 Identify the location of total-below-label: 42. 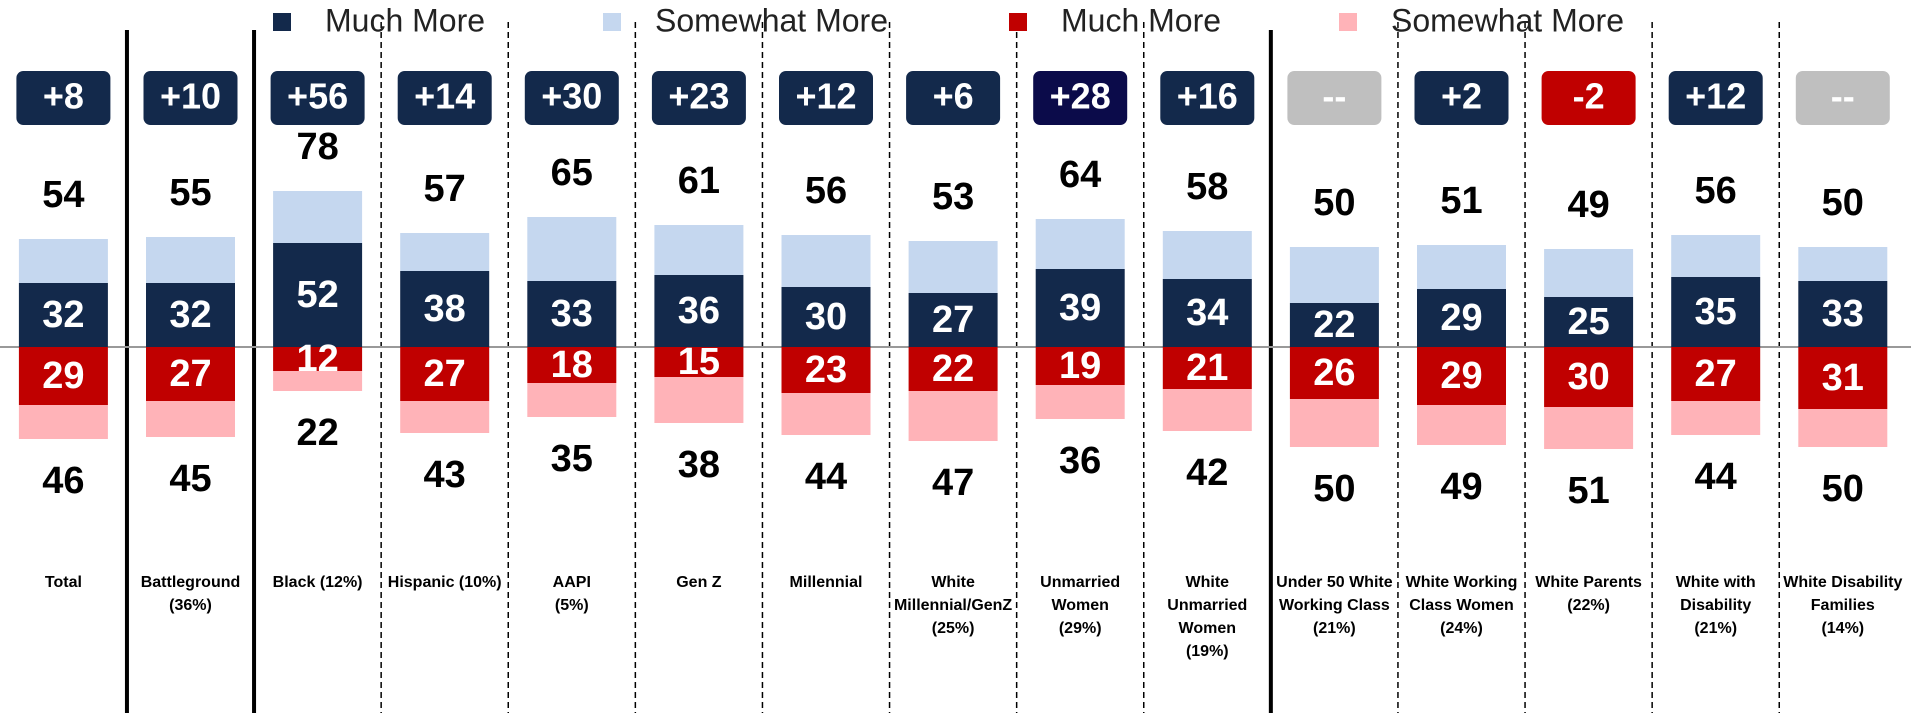
(1207, 473).